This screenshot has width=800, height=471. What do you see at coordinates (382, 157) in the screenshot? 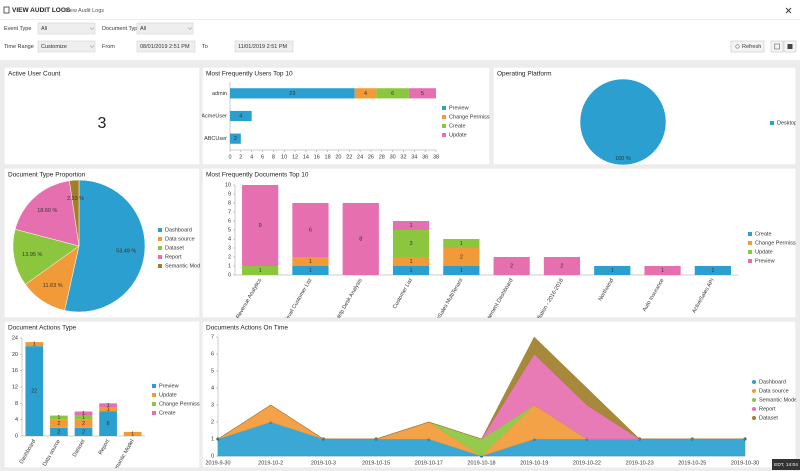
I see `x-tick-label: 28` at bounding box center [382, 157].